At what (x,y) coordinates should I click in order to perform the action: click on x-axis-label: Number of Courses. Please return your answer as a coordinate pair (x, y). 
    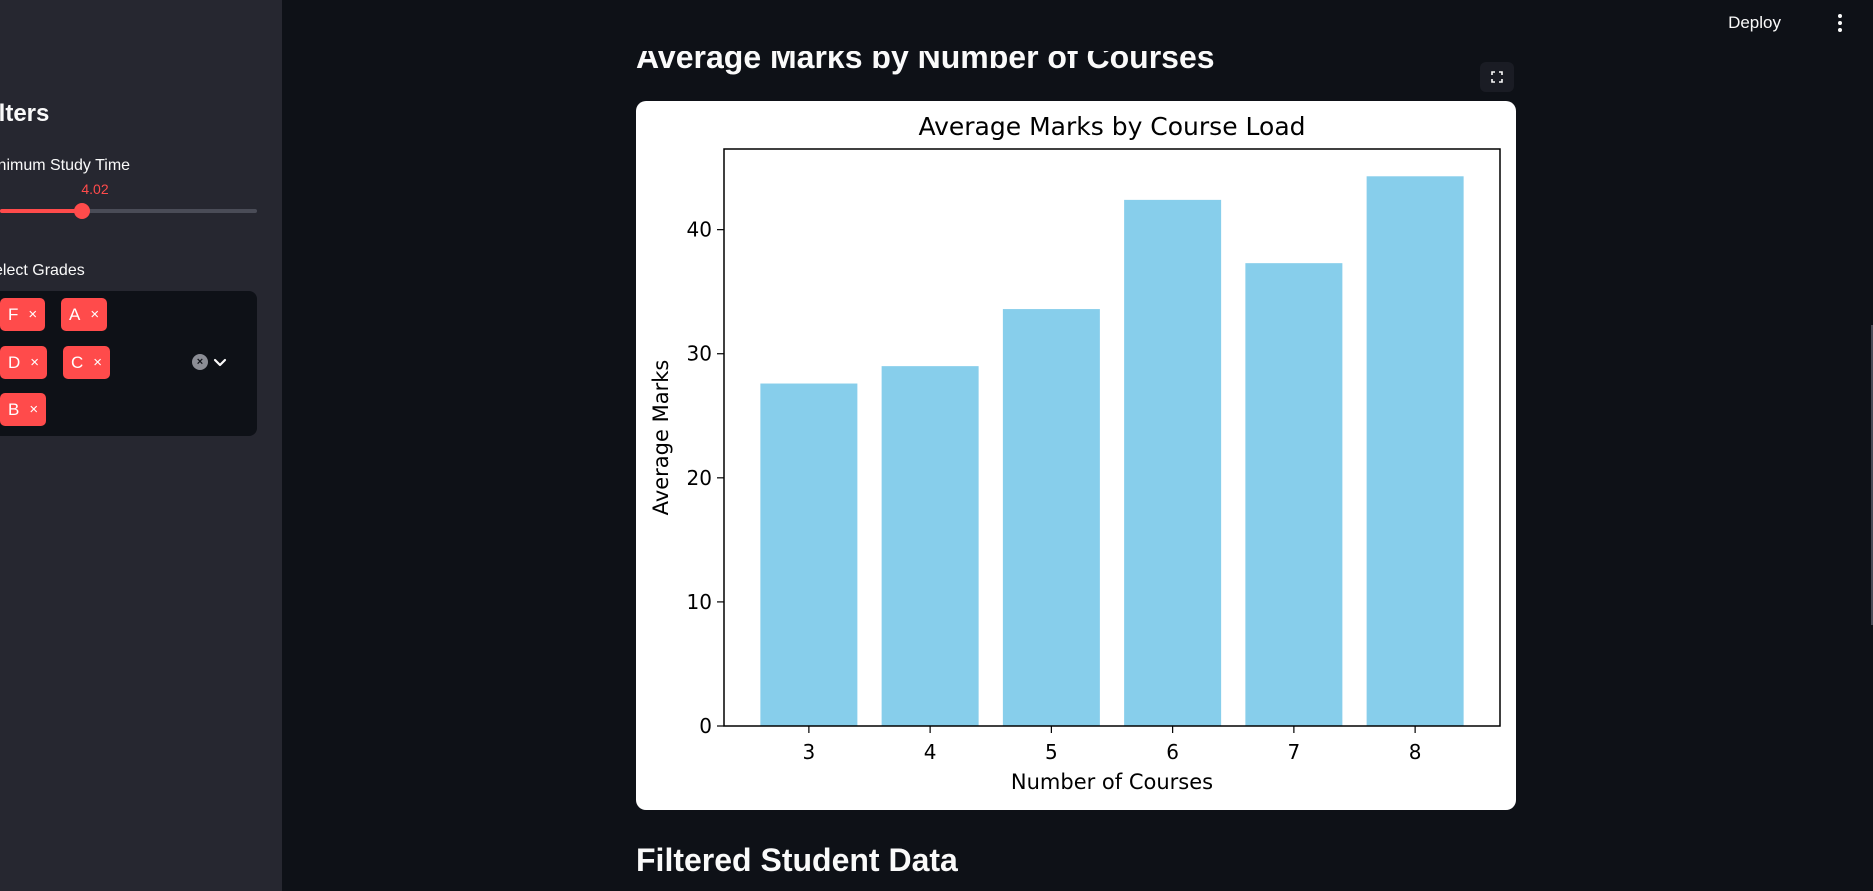
    Looking at the image, I should click on (1112, 782).